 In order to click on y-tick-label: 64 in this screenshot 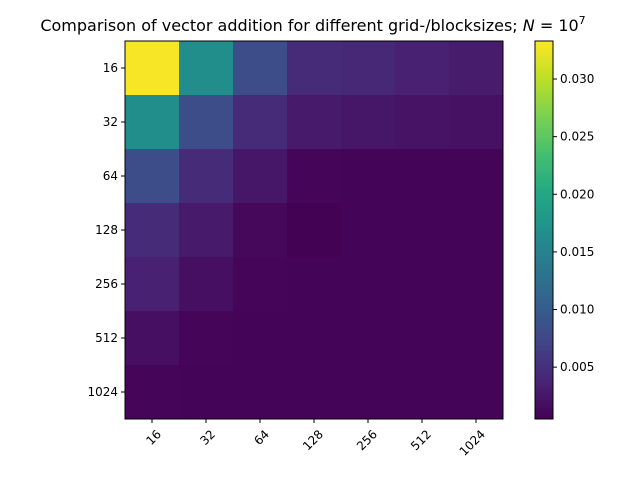, I will do `click(110, 176)`.